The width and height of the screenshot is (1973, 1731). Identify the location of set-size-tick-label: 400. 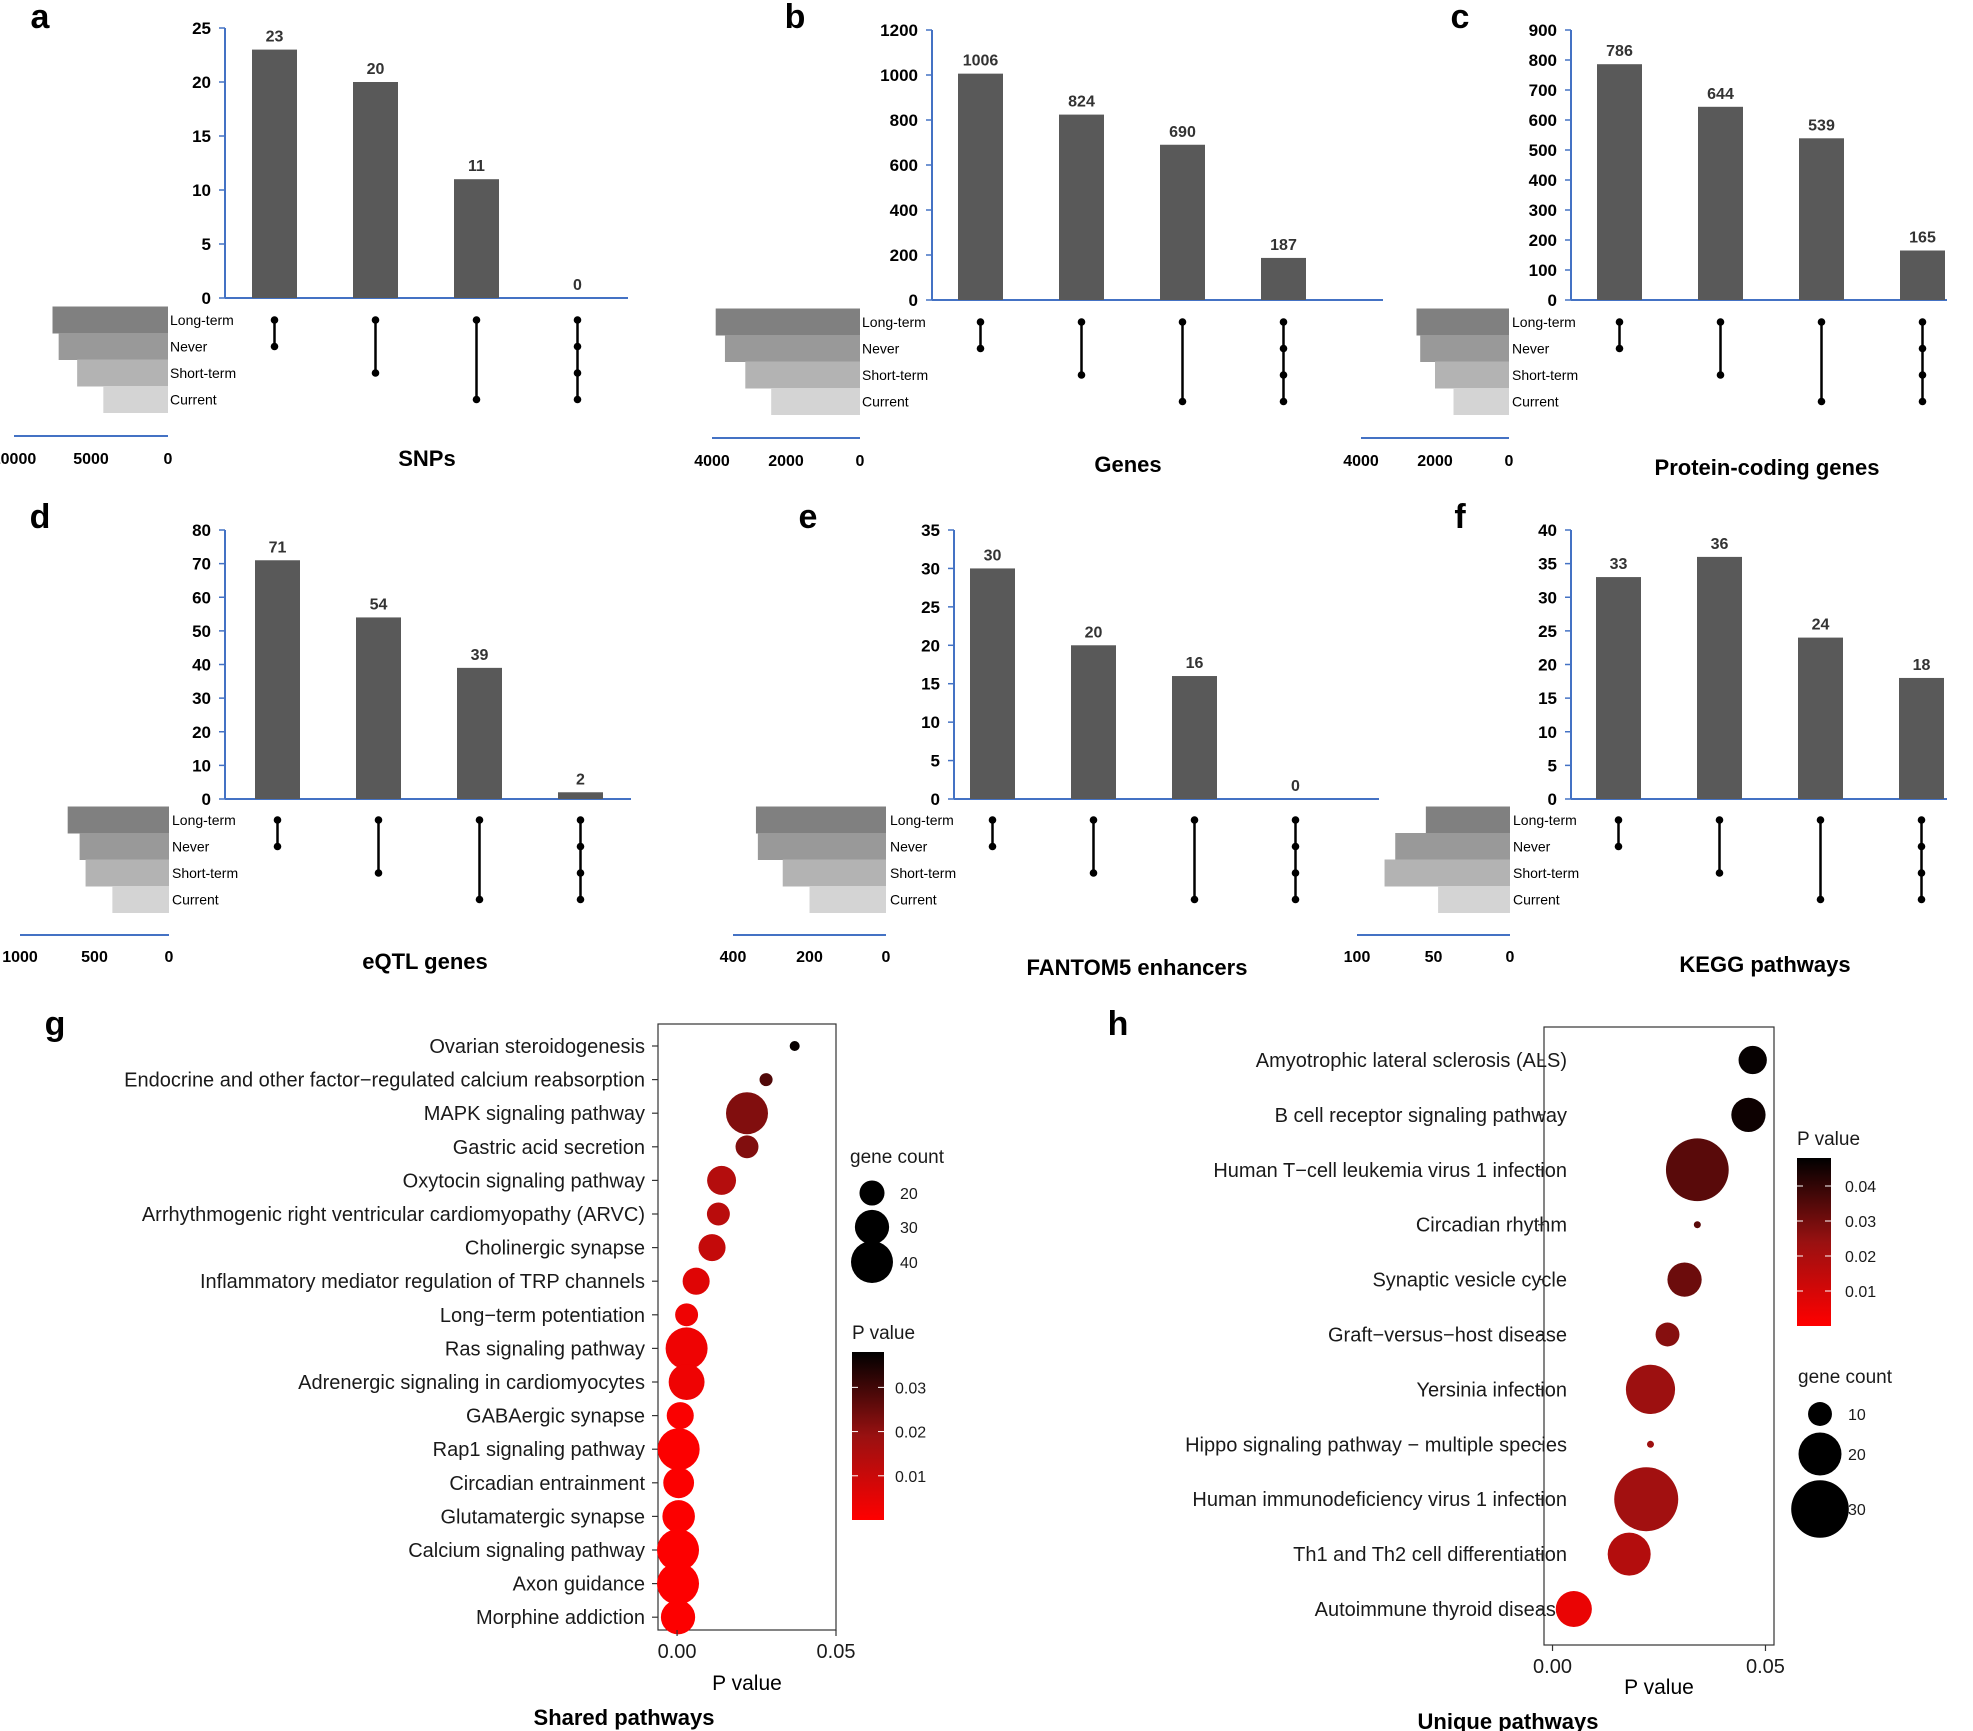
(733, 957).